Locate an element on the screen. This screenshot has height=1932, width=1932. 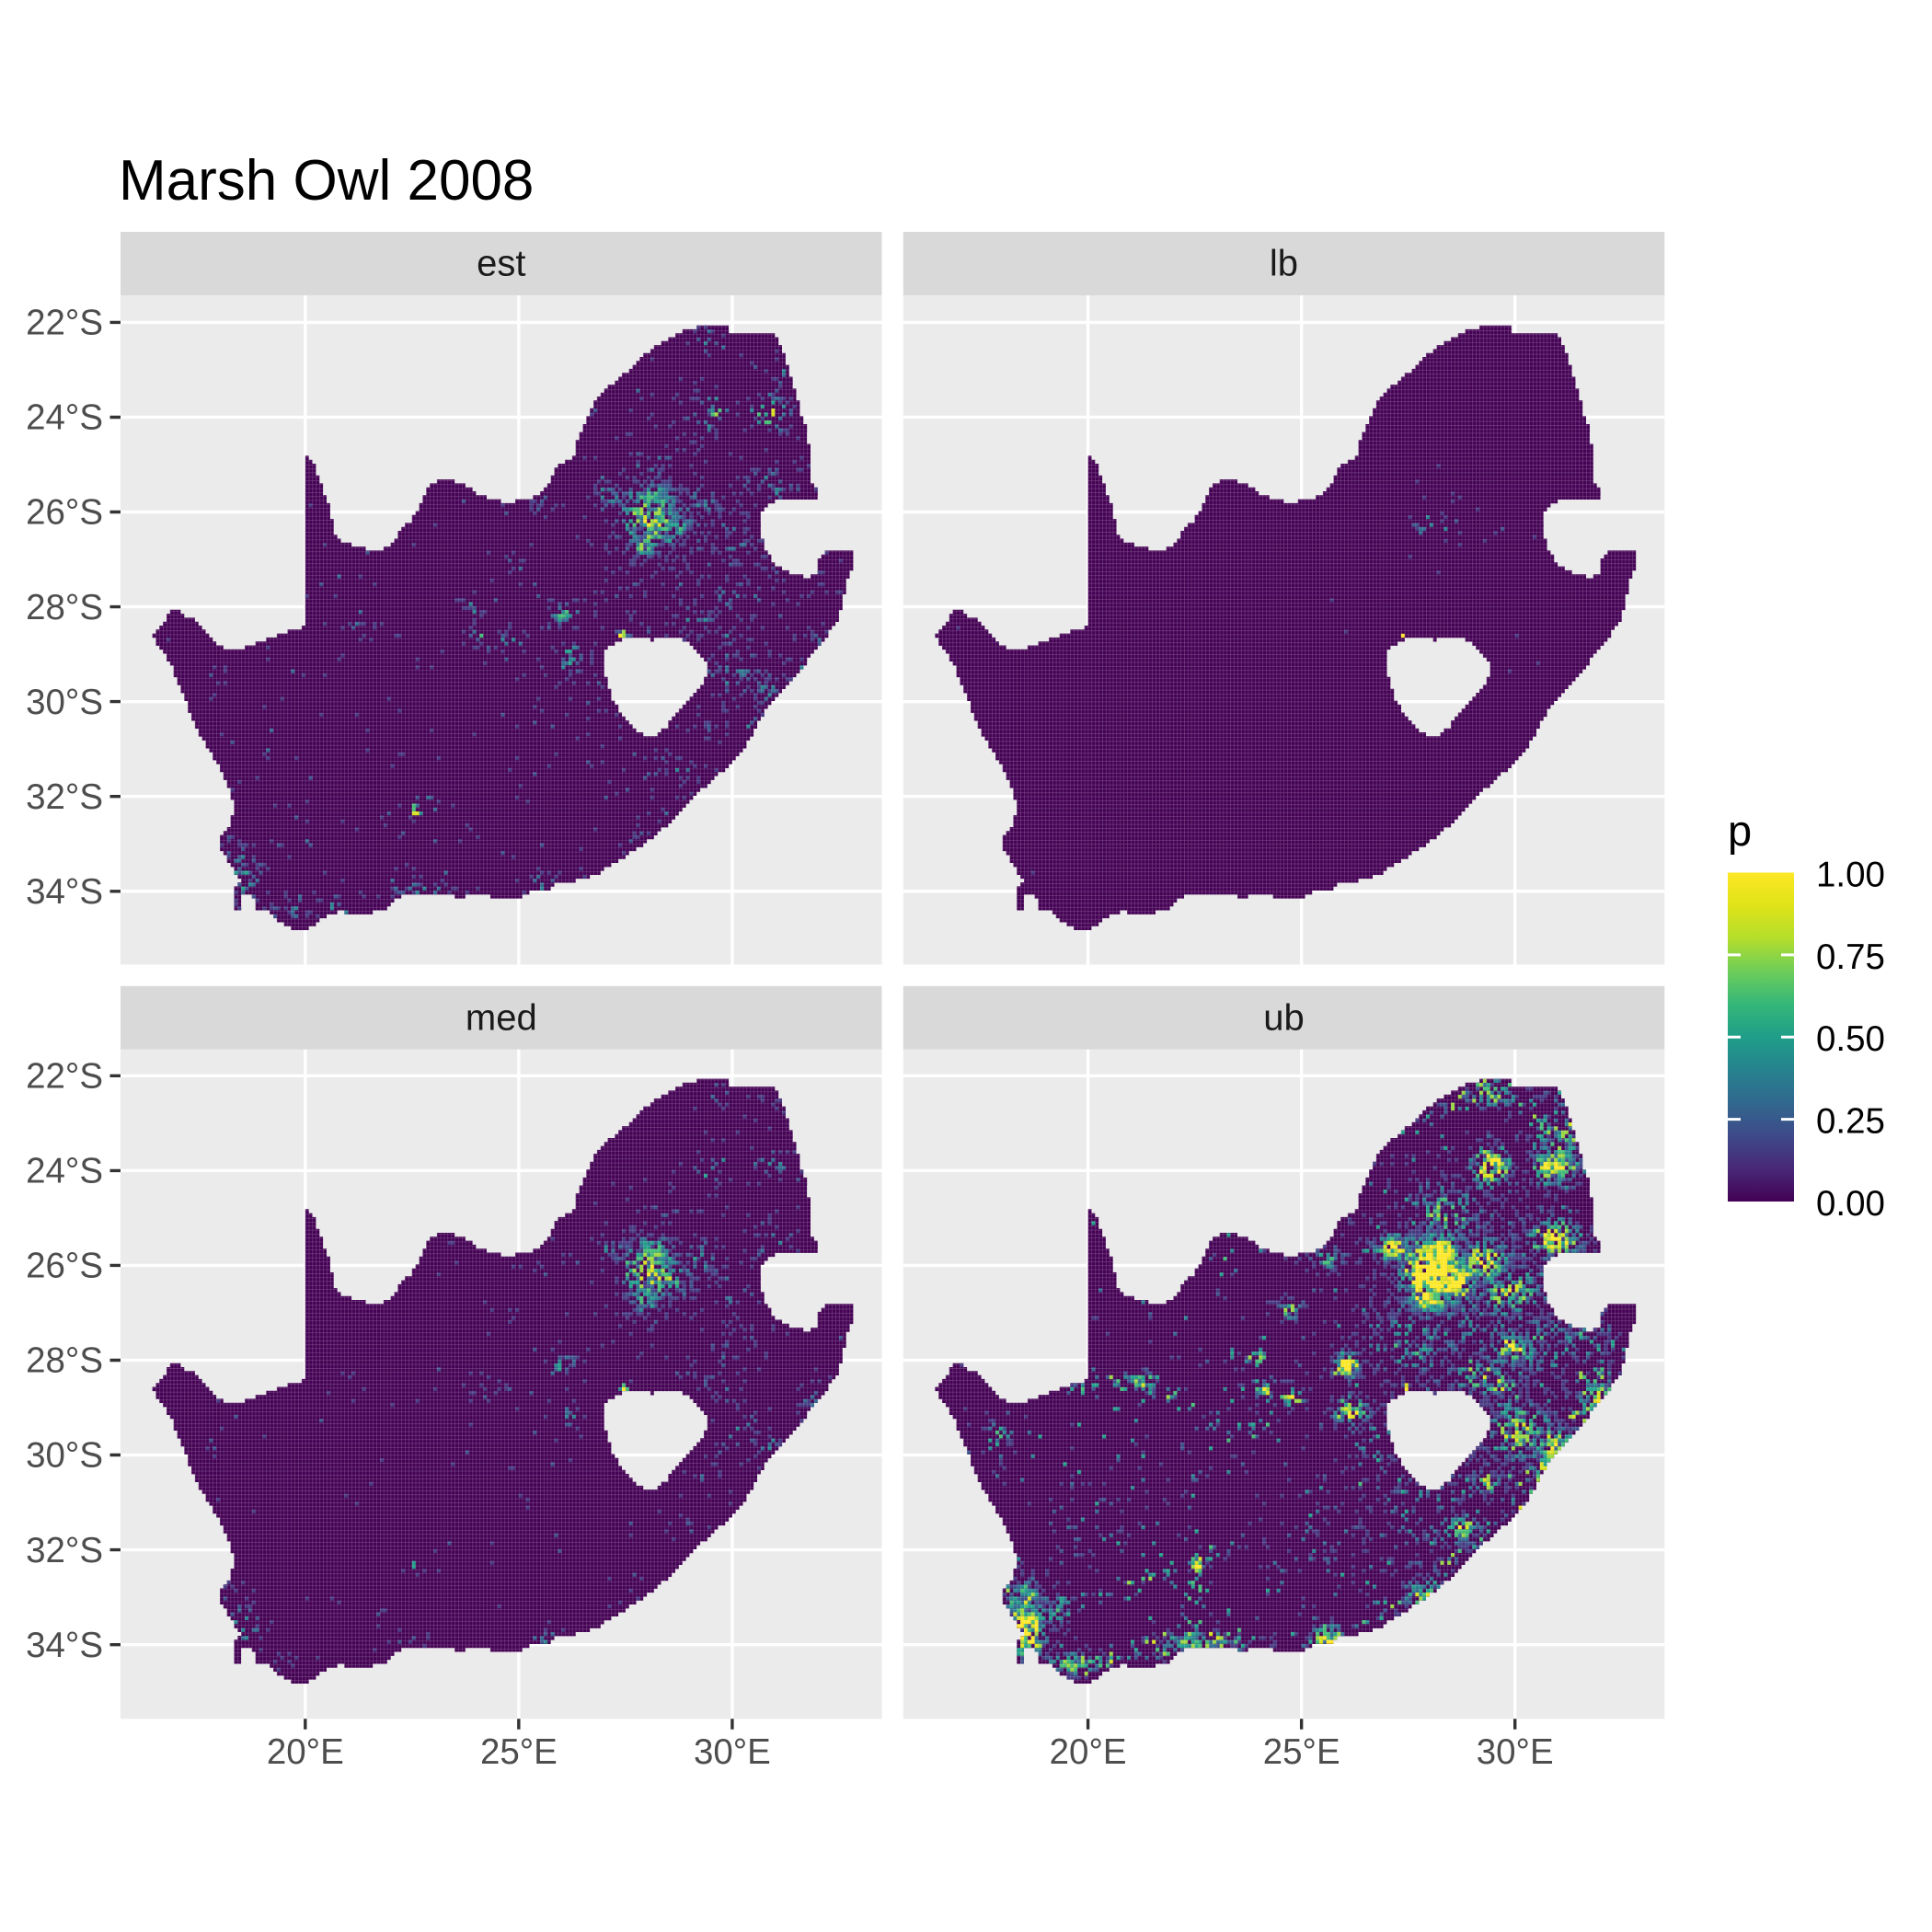
svg-text: lb is located at coordinates (1284, 264).